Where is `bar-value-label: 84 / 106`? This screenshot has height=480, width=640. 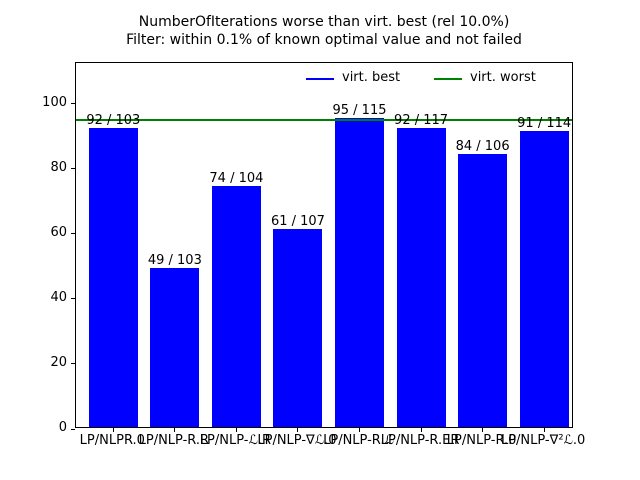
bar-value-label: 84 / 106 is located at coordinates (482, 146).